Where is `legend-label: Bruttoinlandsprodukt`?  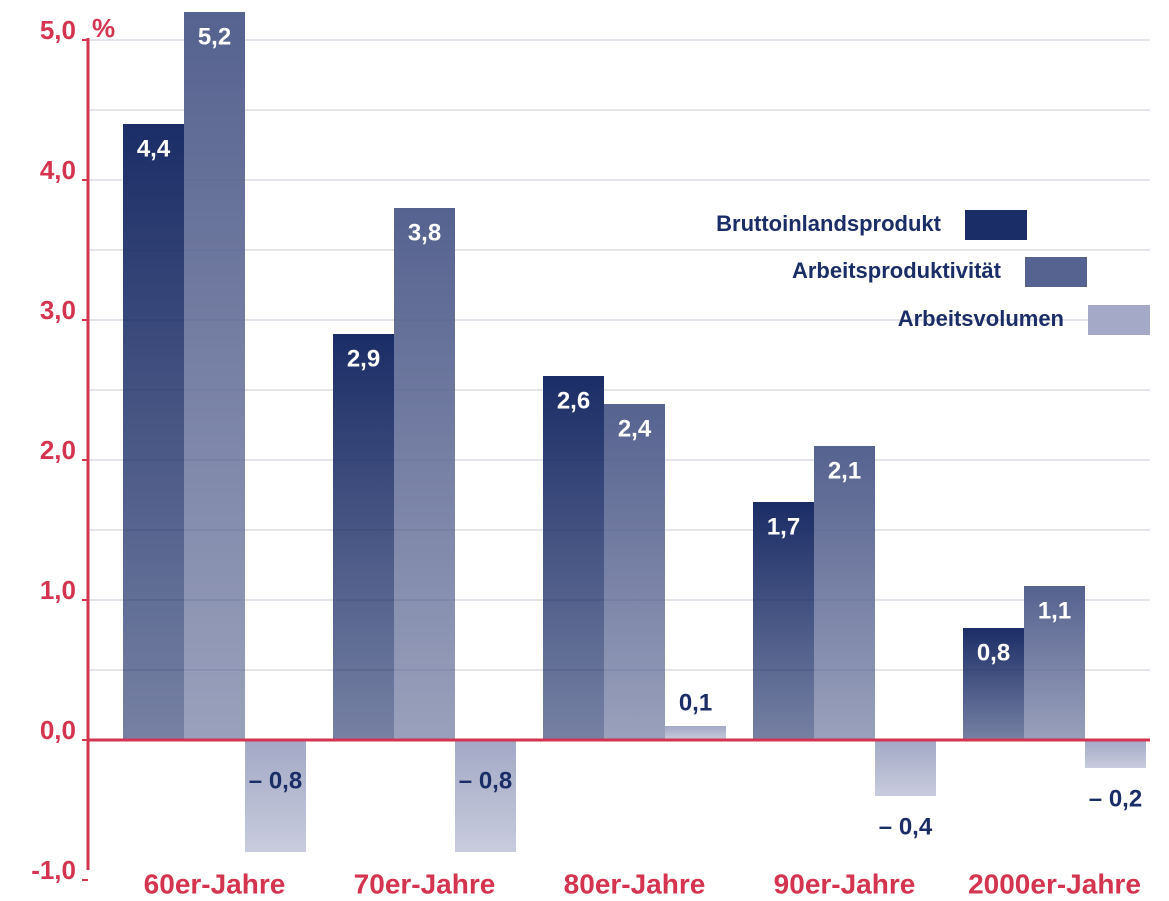
legend-label: Bruttoinlandsprodukt is located at coordinates (829, 223).